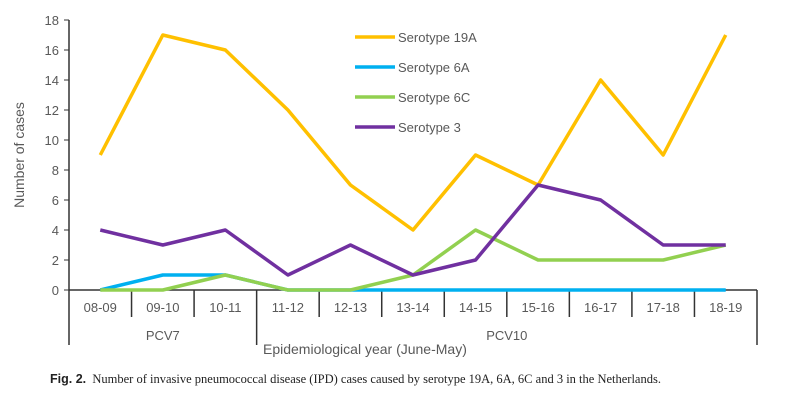  What do you see at coordinates (52, 20) in the screenshot?
I see `y-tick-label: 18` at bounding box center [52, 20].